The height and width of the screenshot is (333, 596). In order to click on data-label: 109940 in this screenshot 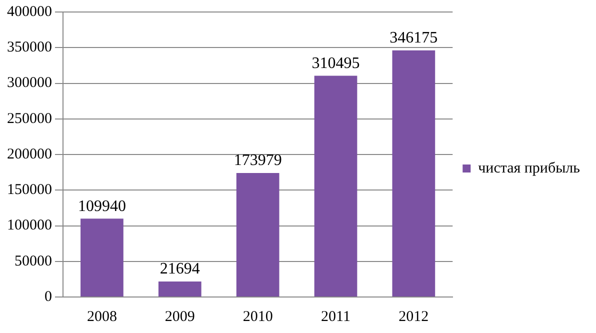, I will do `click(102, 206)`.